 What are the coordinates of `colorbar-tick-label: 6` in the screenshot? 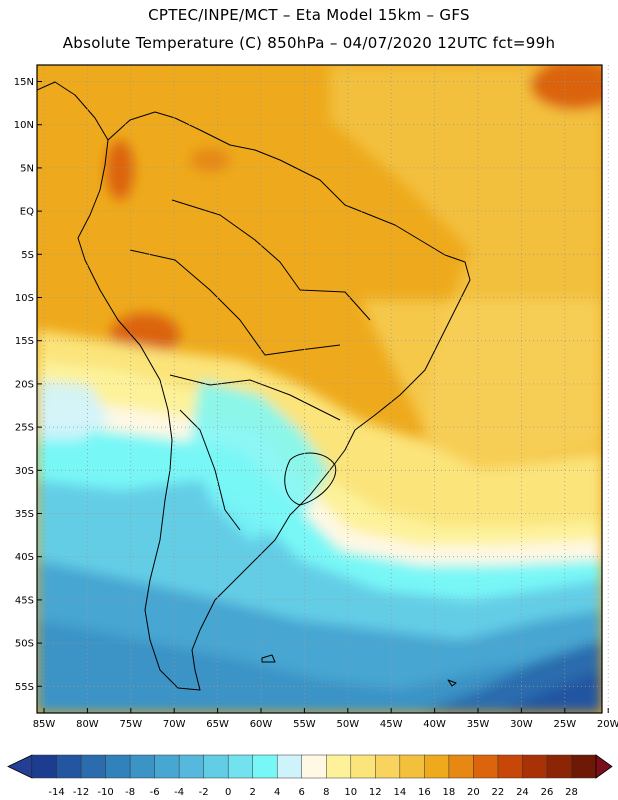 It's located at (302, 792).